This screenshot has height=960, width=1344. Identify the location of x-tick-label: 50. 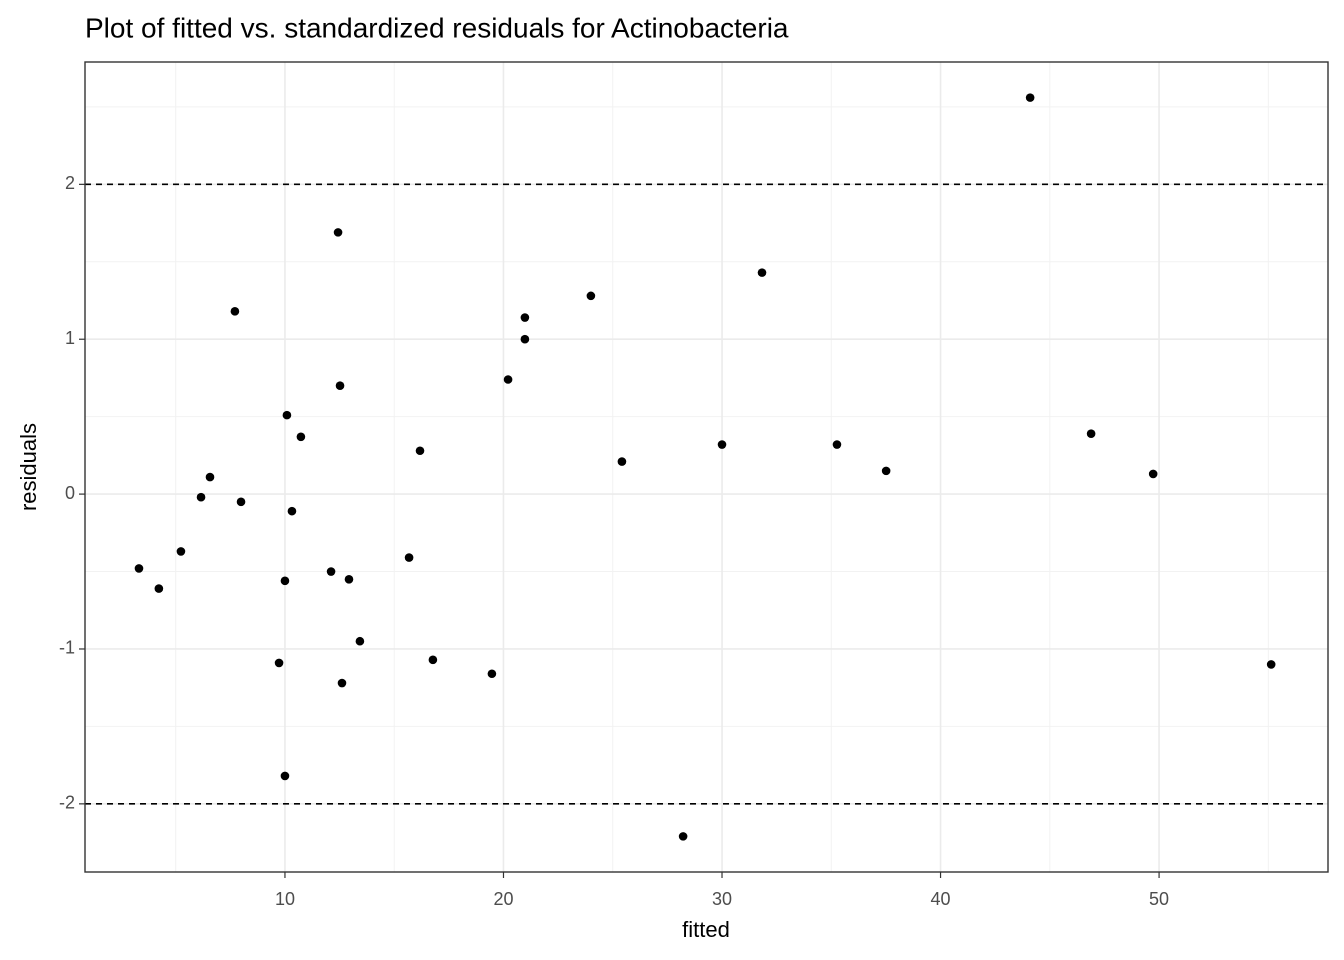
(1159, 899).